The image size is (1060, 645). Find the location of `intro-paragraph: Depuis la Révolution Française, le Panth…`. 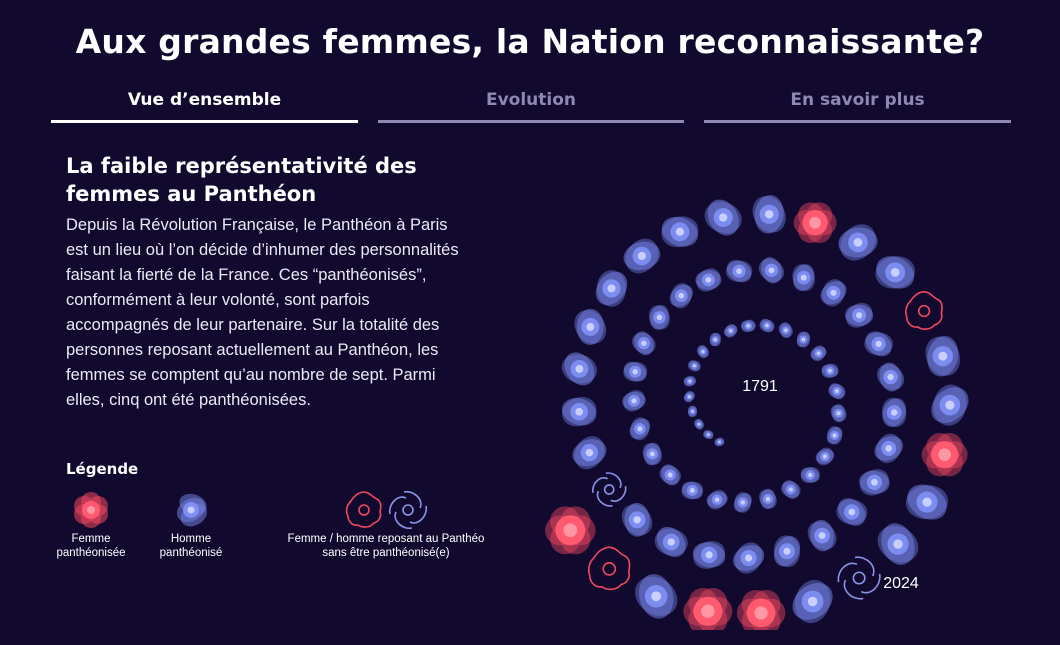

intro-paragraph: Depuis la Révolution Française, le Panth… is located at coordinates (262, 312).